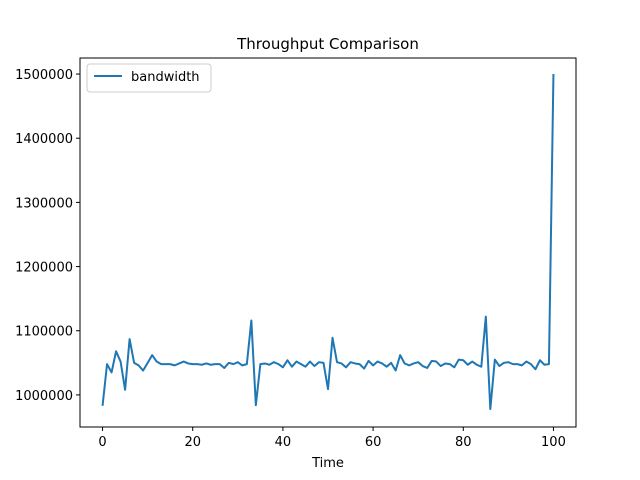 Image resolution: width=640 pixels, height=480 pixels. I want to click on chart-title: Throughput Comparison, so click(327, 44).